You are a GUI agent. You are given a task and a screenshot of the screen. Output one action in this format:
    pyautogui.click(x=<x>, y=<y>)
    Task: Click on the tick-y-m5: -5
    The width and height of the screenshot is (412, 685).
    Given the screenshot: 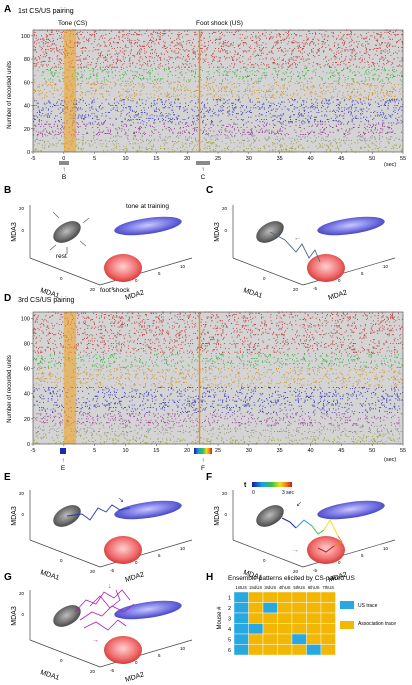 What is the action you would take?
    pyautogui.click(x=112, y=570)
    